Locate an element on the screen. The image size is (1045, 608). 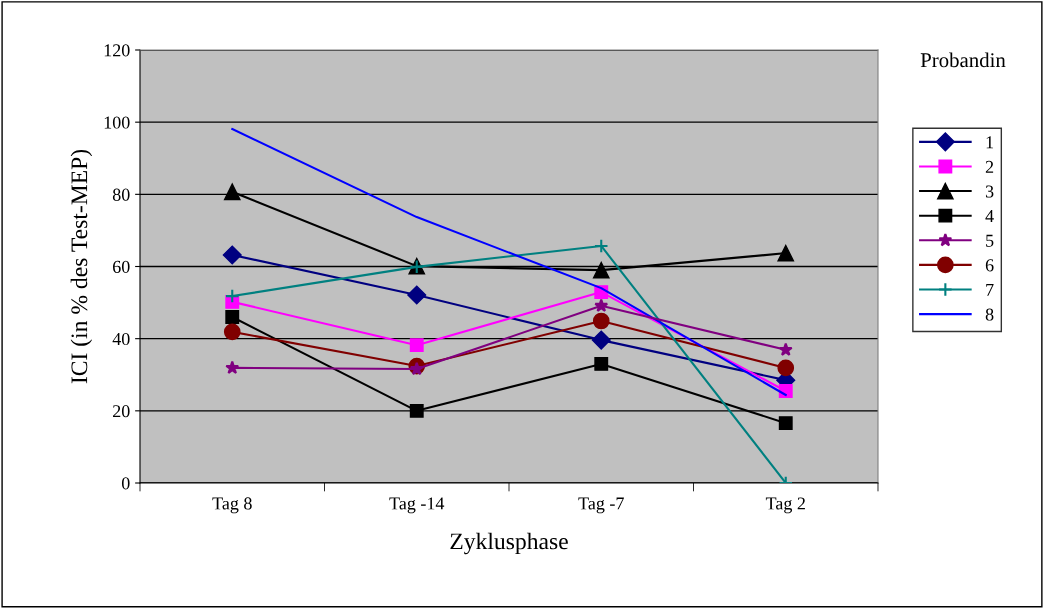
y-tick-label: 100 is located at coordinates (117, 122).